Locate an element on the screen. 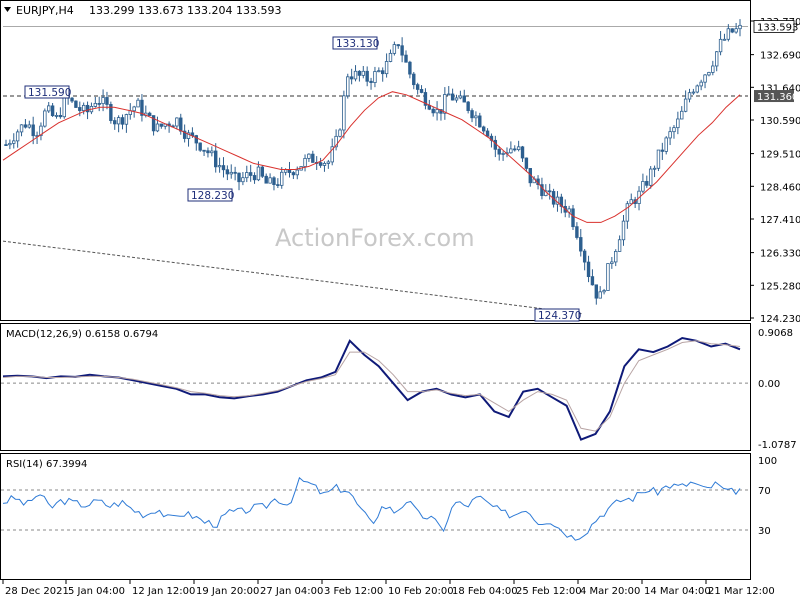  x-tick-label: 21 Mar 12:00 is located at coordinates (741, 591).